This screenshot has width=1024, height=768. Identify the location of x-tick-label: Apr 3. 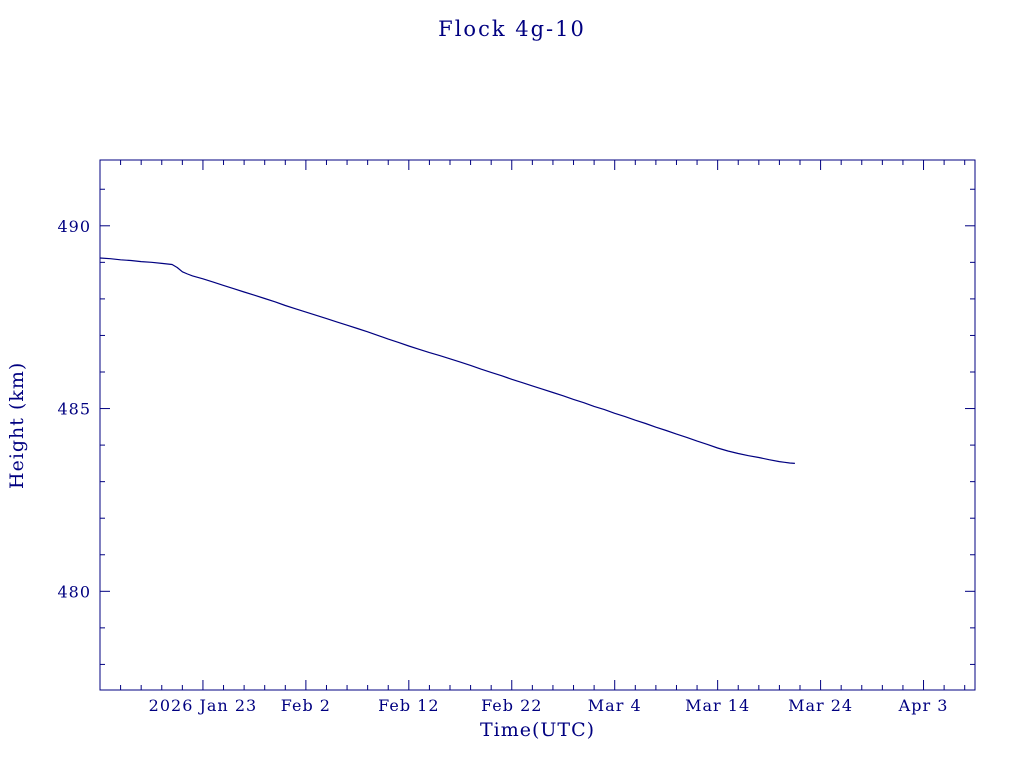
(923, 705).